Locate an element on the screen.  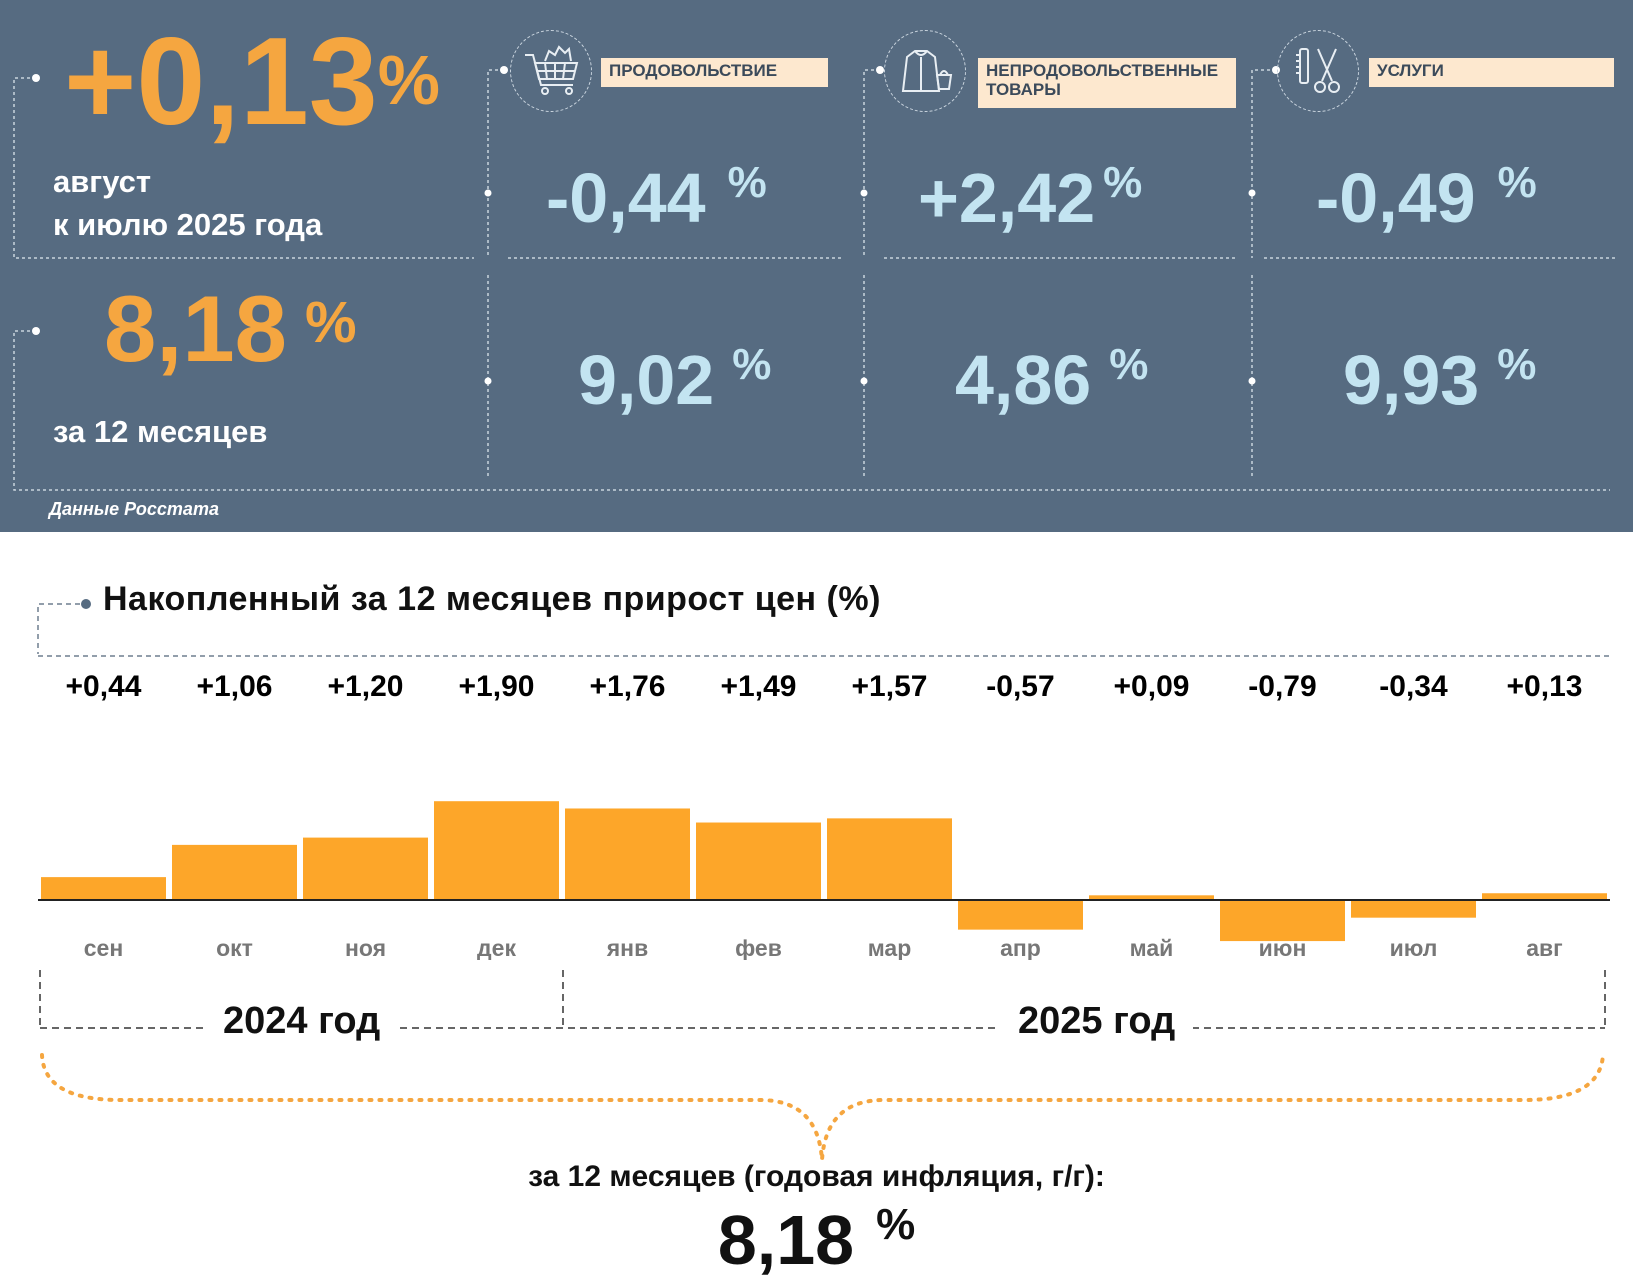
value-label-янв: +1,76 is located at coordinates (628, 686).